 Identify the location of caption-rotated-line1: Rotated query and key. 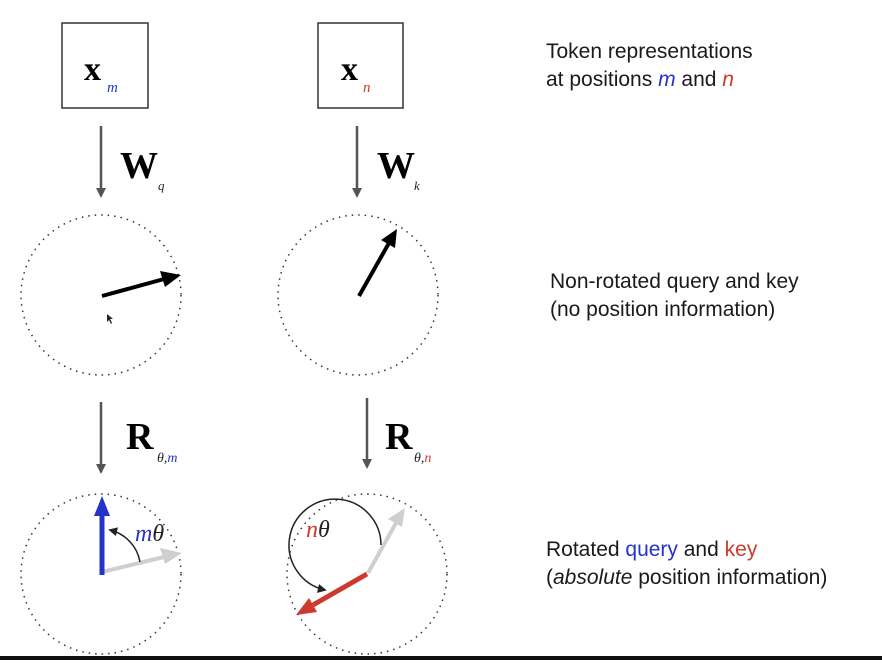
(652, 549).